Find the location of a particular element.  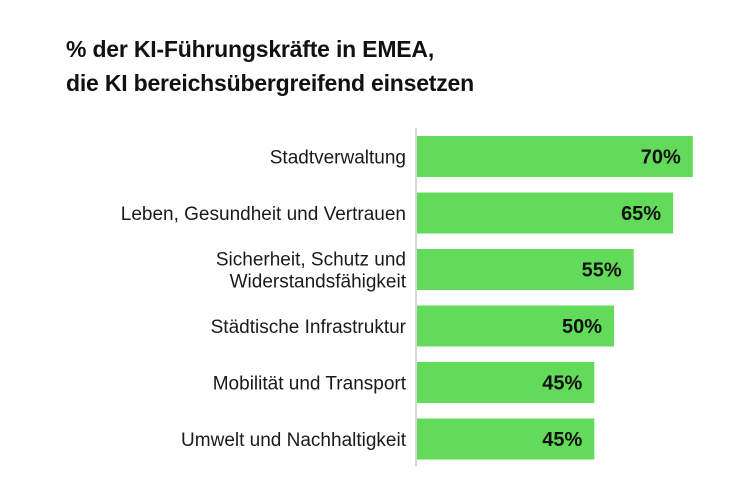

category-label-1: Leben, Gesundheit und Vertrauen is located at coordinates (263, 214).